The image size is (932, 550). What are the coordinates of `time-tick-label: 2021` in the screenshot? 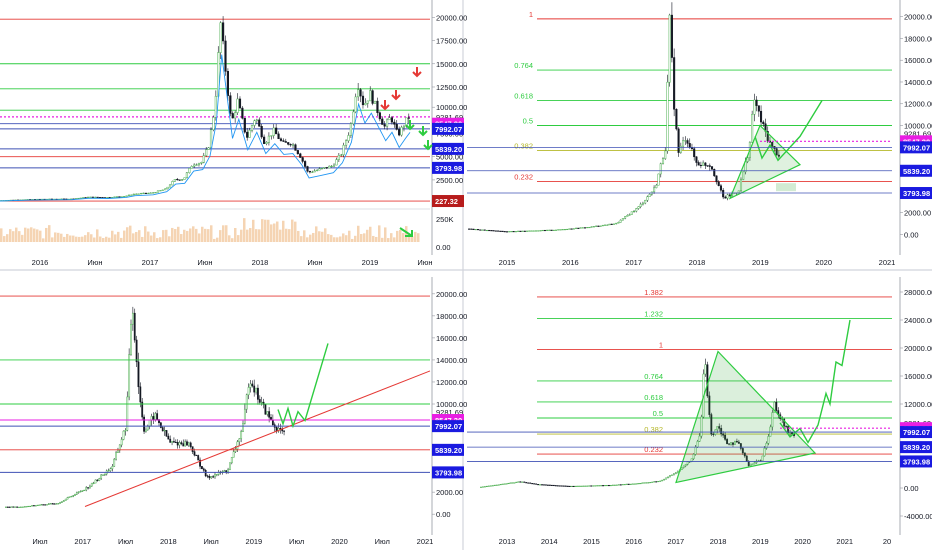 It's located at (844, 541).